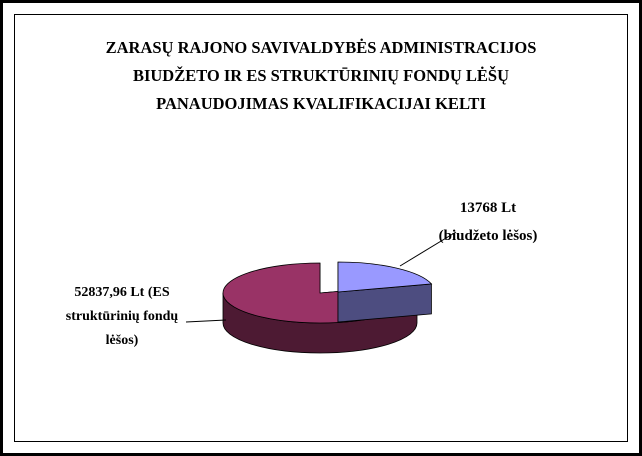 The width and height of the screenshot is (642, 456). I want to click on data-label: 13768 Lt (biudžeto lėšos), so click(488, 222).